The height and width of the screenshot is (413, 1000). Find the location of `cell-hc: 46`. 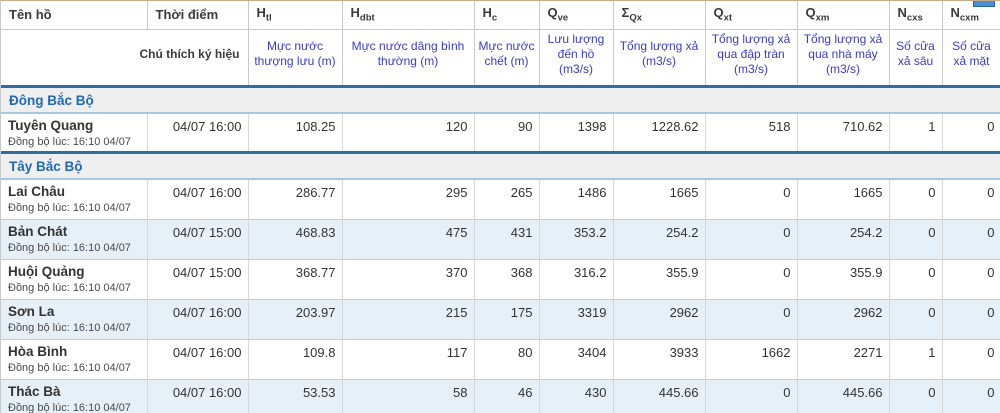

cell-hc: 46 is located at coordinates (507, 396).